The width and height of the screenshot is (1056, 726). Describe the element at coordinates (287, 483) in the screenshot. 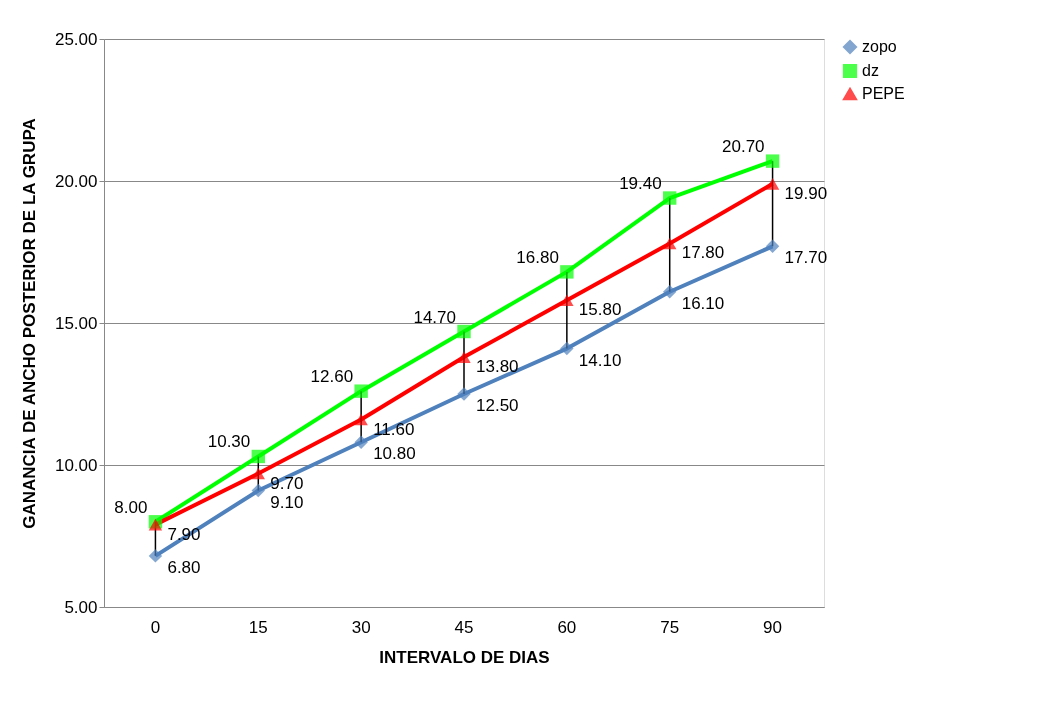

I see `data-label: 9.70` at that location.